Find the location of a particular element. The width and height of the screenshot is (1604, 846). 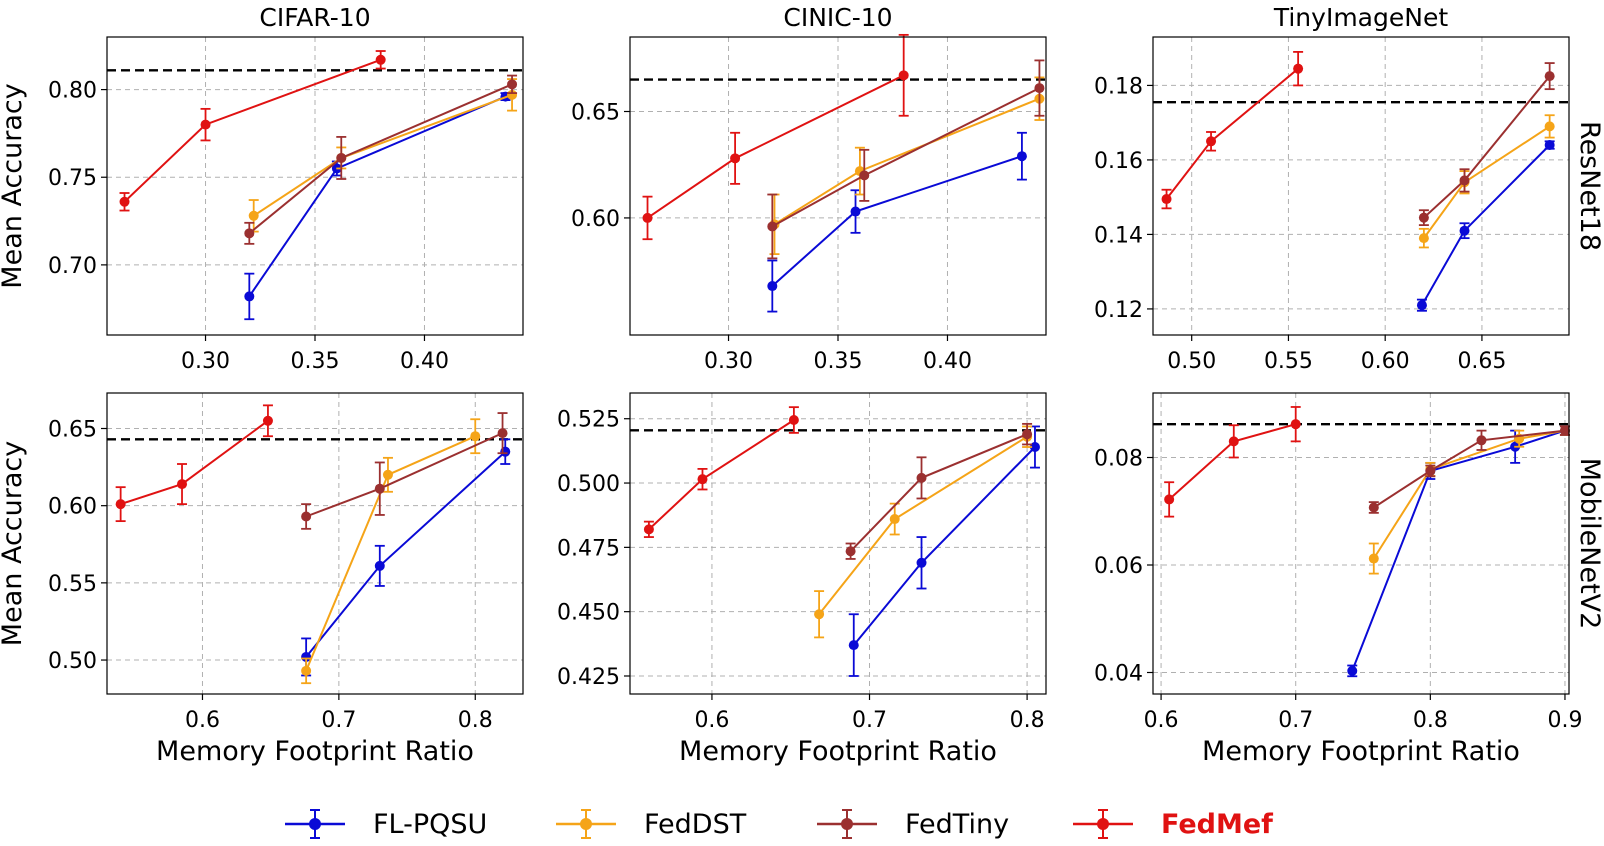

legend-entry-fl-pqsu: FL-PQSU is located at coordinates (386, 824).